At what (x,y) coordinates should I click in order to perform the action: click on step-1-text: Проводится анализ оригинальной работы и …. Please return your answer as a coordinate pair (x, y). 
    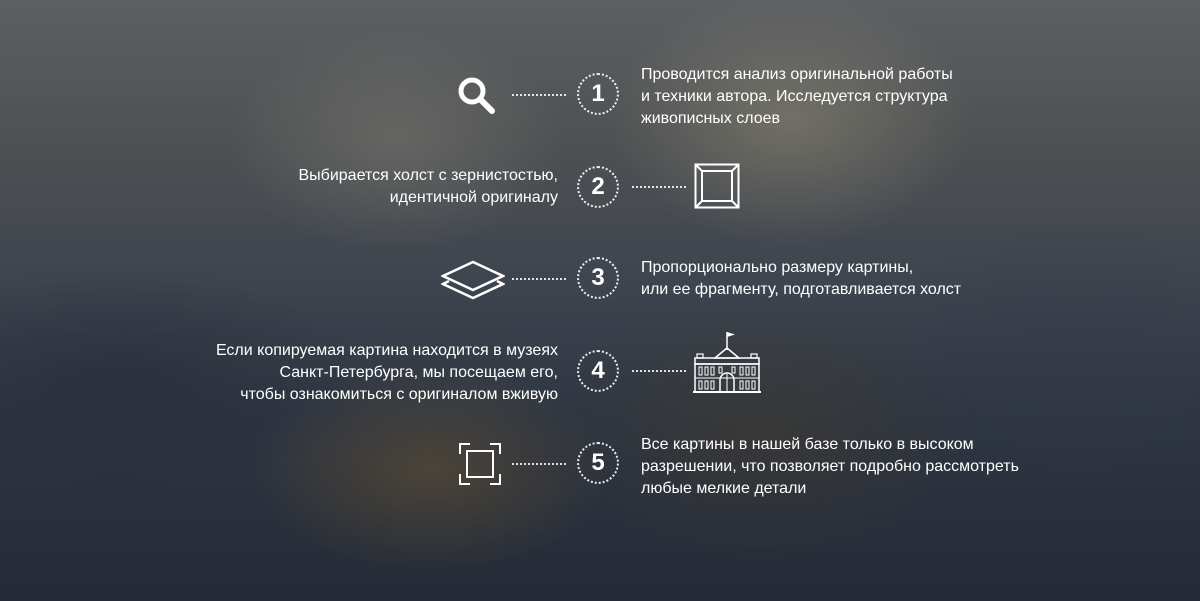
    Looking at the image, I should click on (797, 96).